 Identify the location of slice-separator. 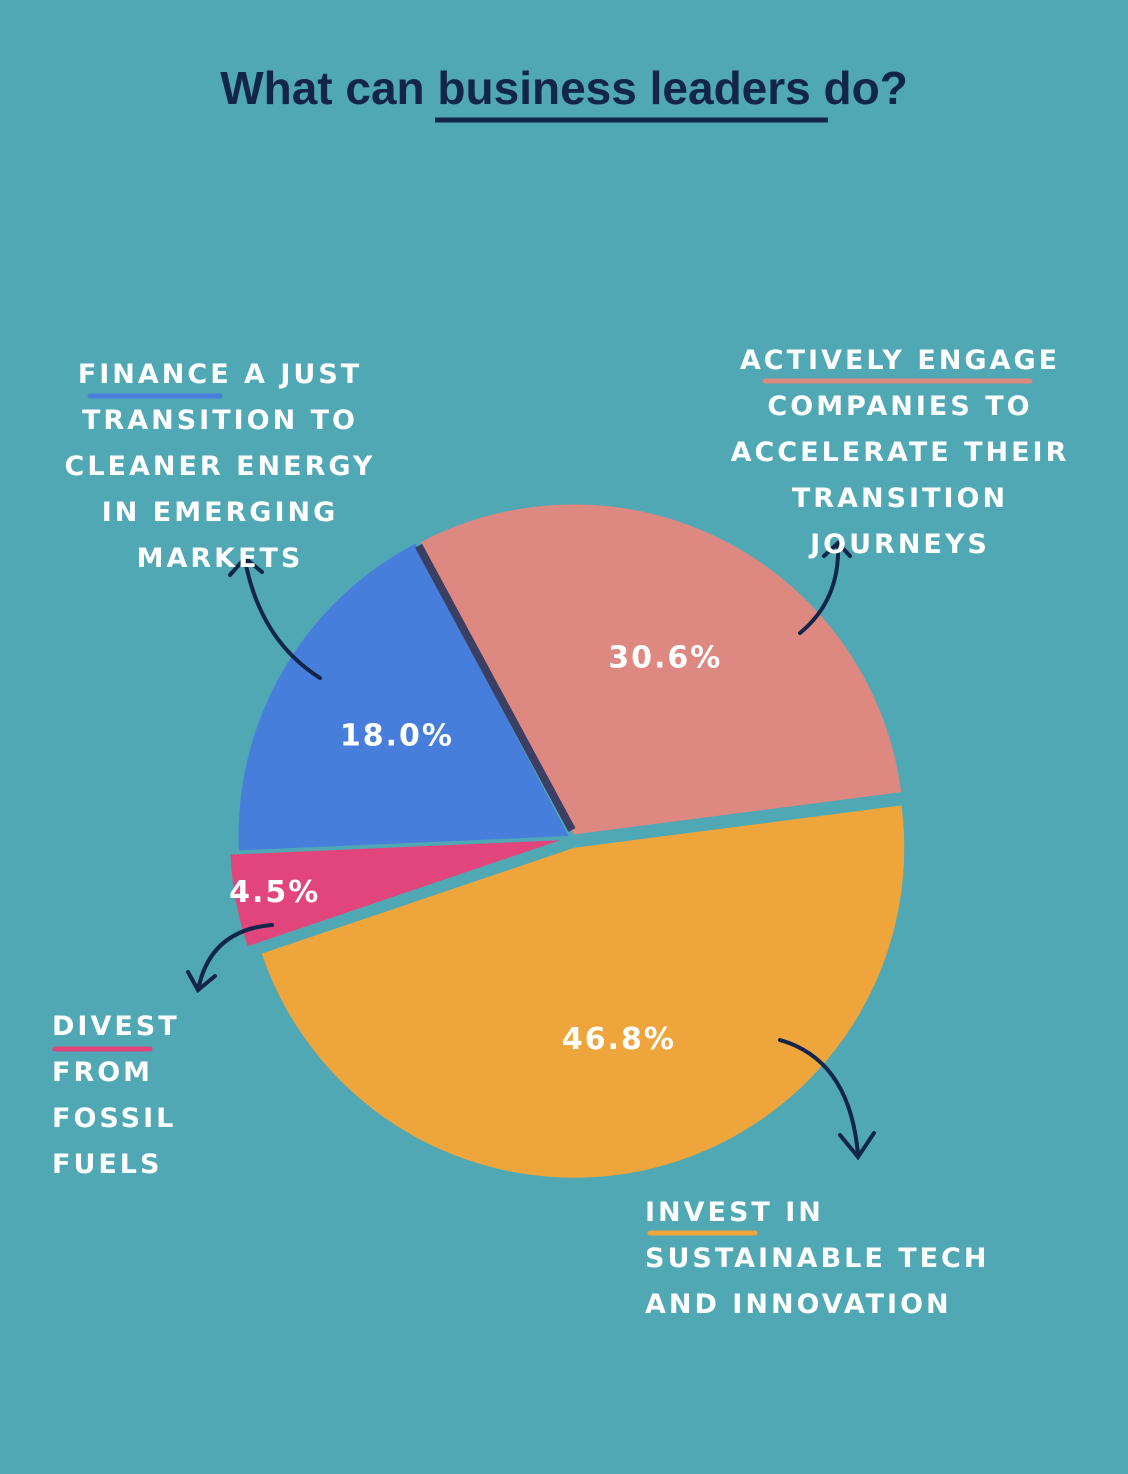
(495, 687).